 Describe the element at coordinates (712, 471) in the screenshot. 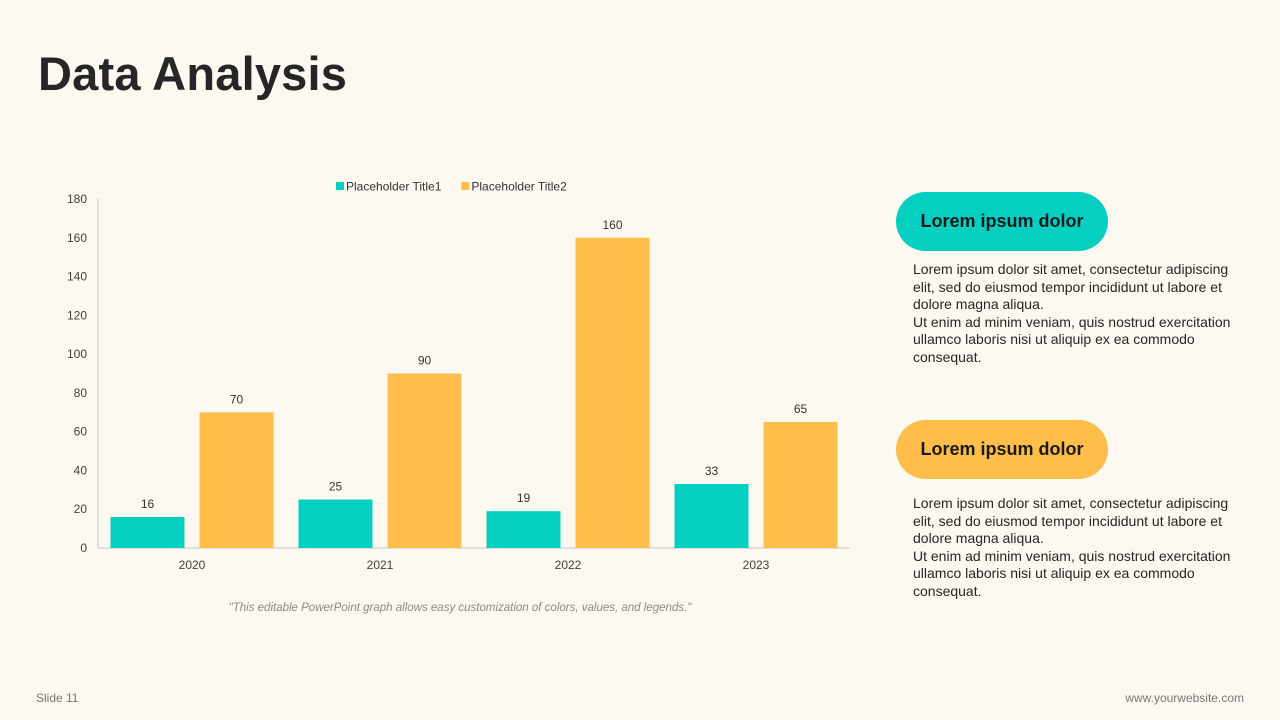

I see `data-label: 33` at that location.